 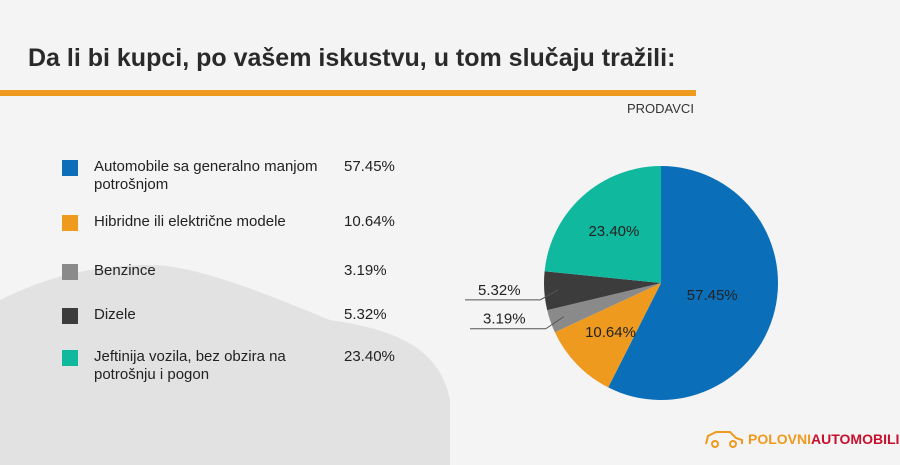 I want to click on slice-label: 3.19%, so click(x=504, y=319).